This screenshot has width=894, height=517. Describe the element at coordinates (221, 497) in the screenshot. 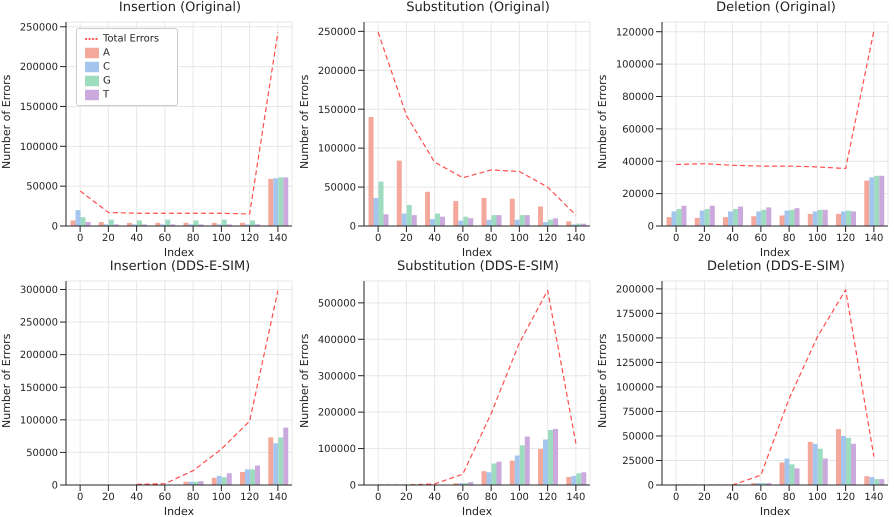

I see `x-tick-label: 100` at that location.